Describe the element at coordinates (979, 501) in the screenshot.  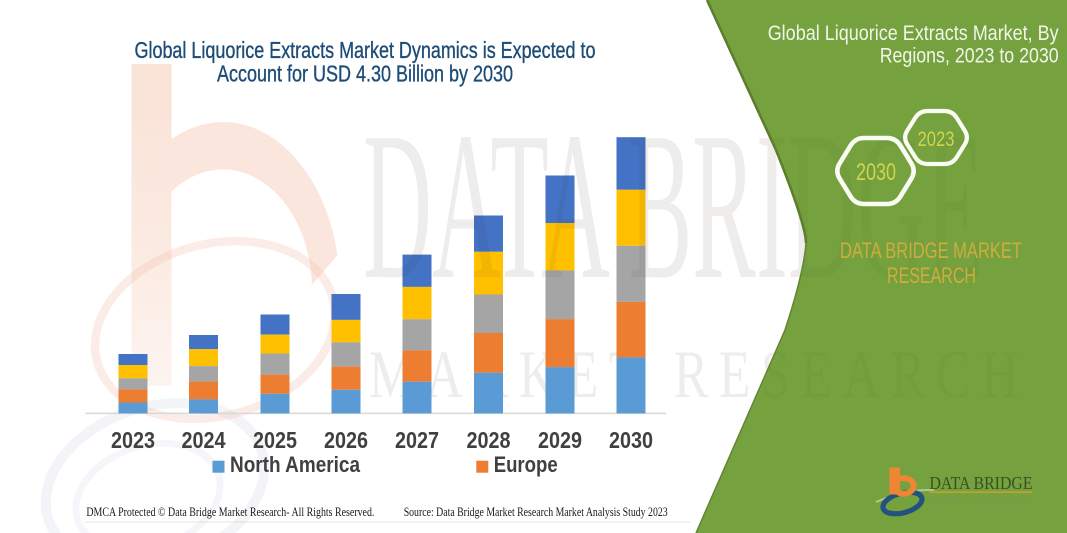
I see `svg-text: MARKET RESEARCH` at that location.